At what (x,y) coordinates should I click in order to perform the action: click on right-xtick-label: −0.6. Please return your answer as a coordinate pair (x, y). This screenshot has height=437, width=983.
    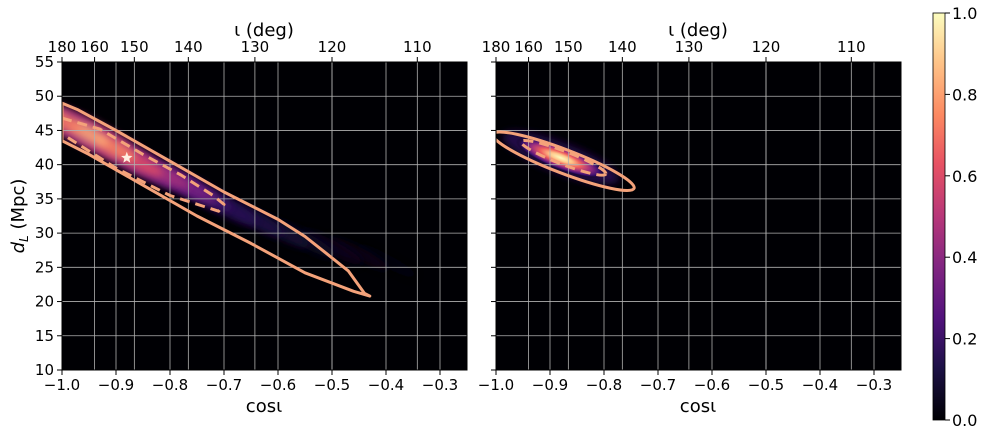
    Looking at the image, I should click on (712, 385).